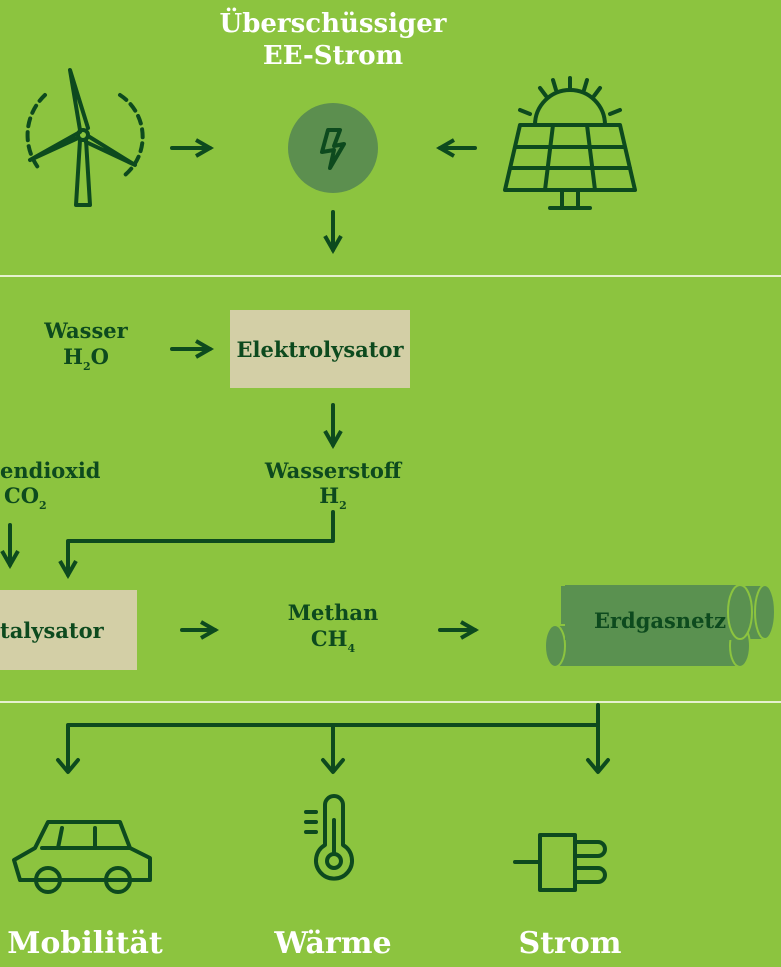  Describe the element at coordinates (351, 648) in the screenshot. I see `formula-sub: 4` at that location.